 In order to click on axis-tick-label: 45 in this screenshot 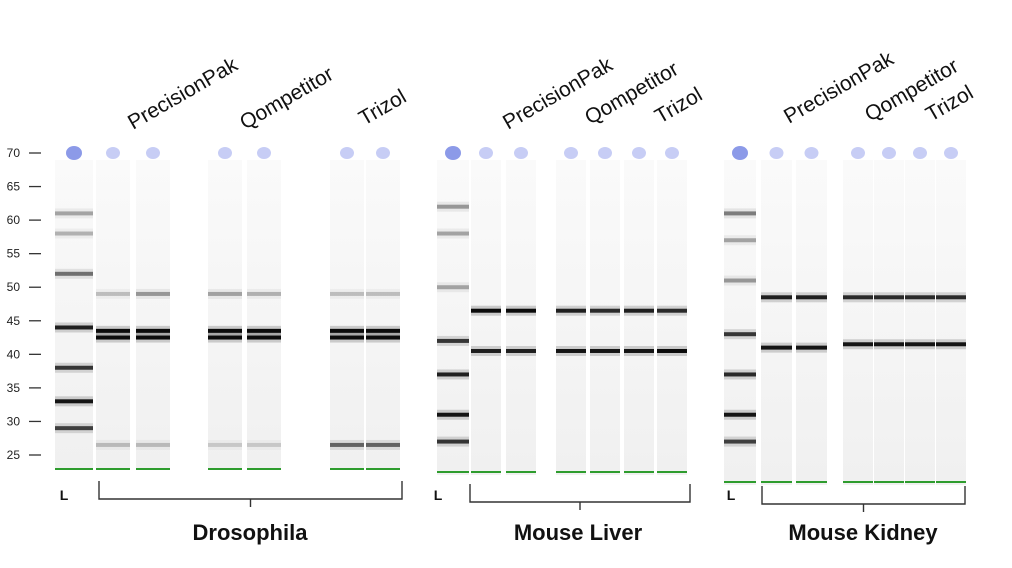, I will do `click(14, 321)`.